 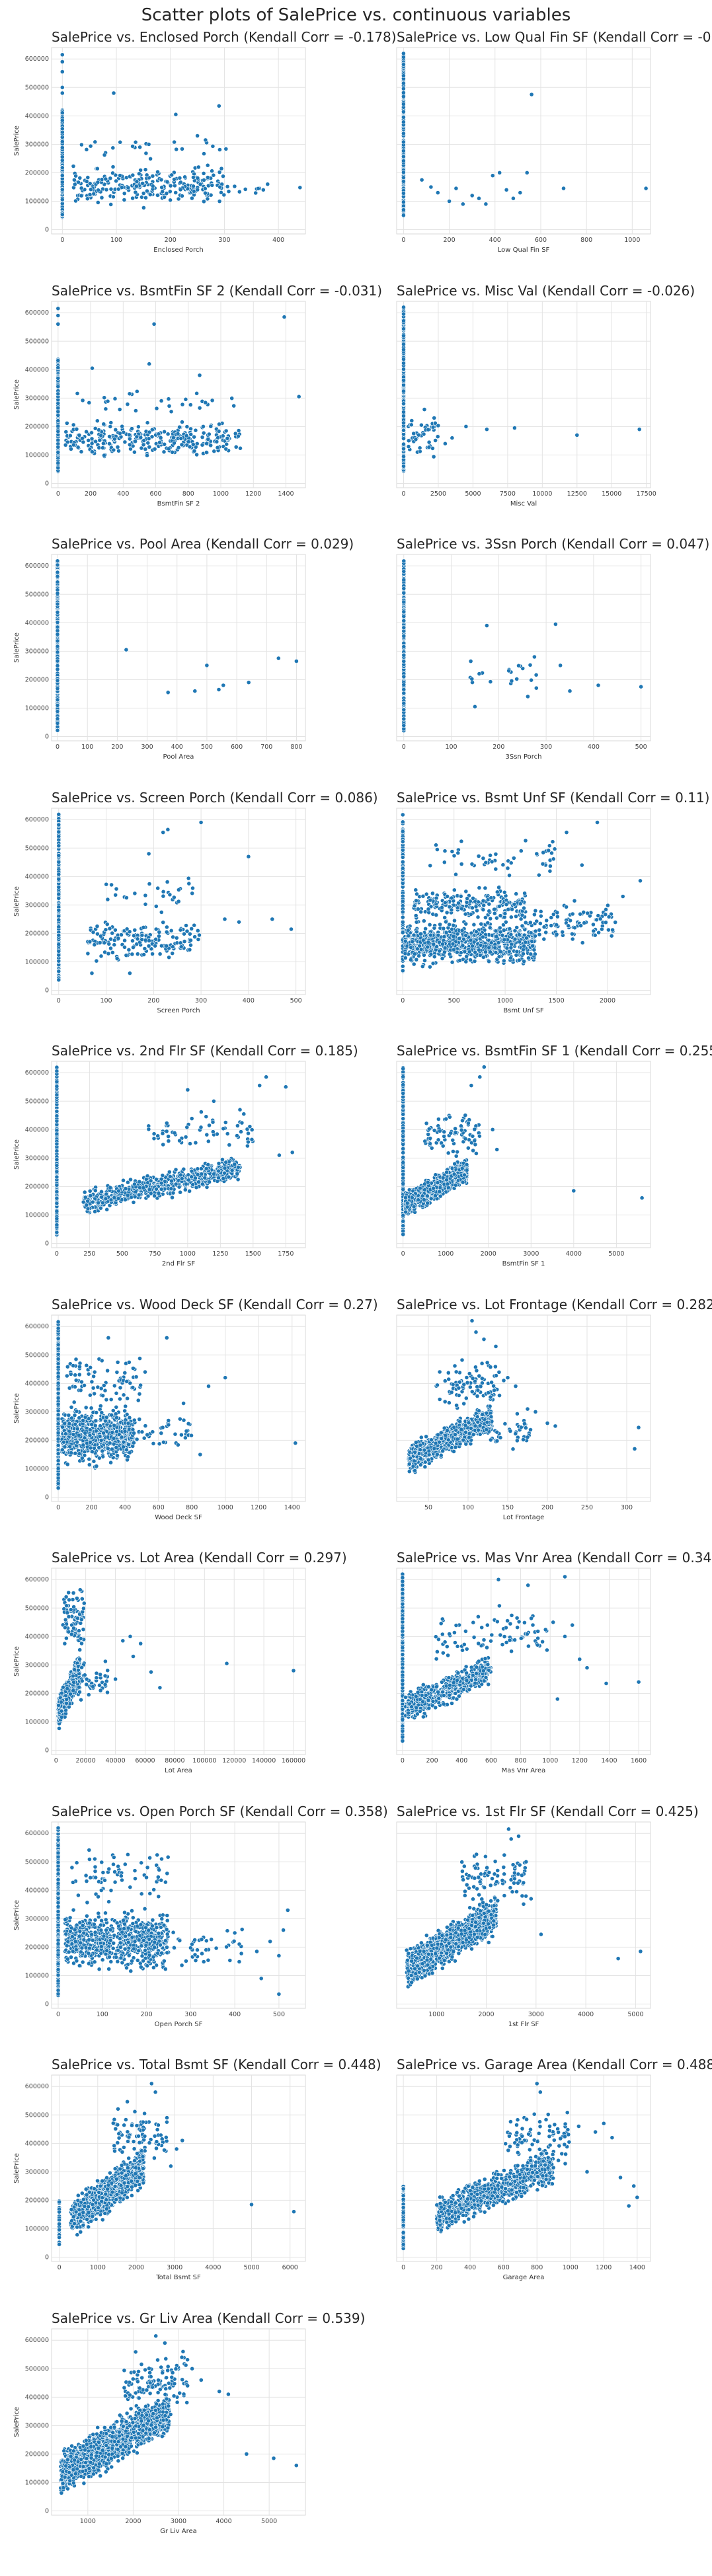 What do you see at coordinates (221, 494) in the screenshot?
I see `x-tick-label: 1000` at bounding box center [221, 494].